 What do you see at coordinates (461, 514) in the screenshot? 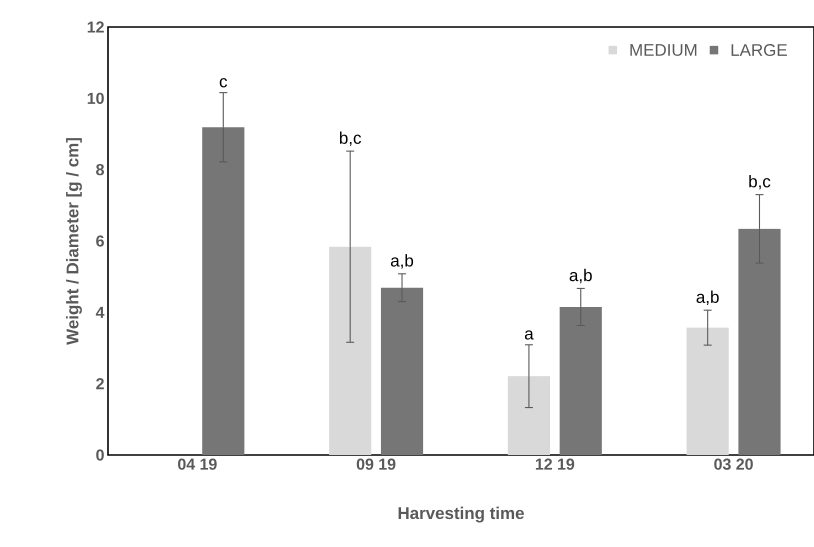
I see `x-axis-title: Harvesting time` at bounding box center [461, 514].